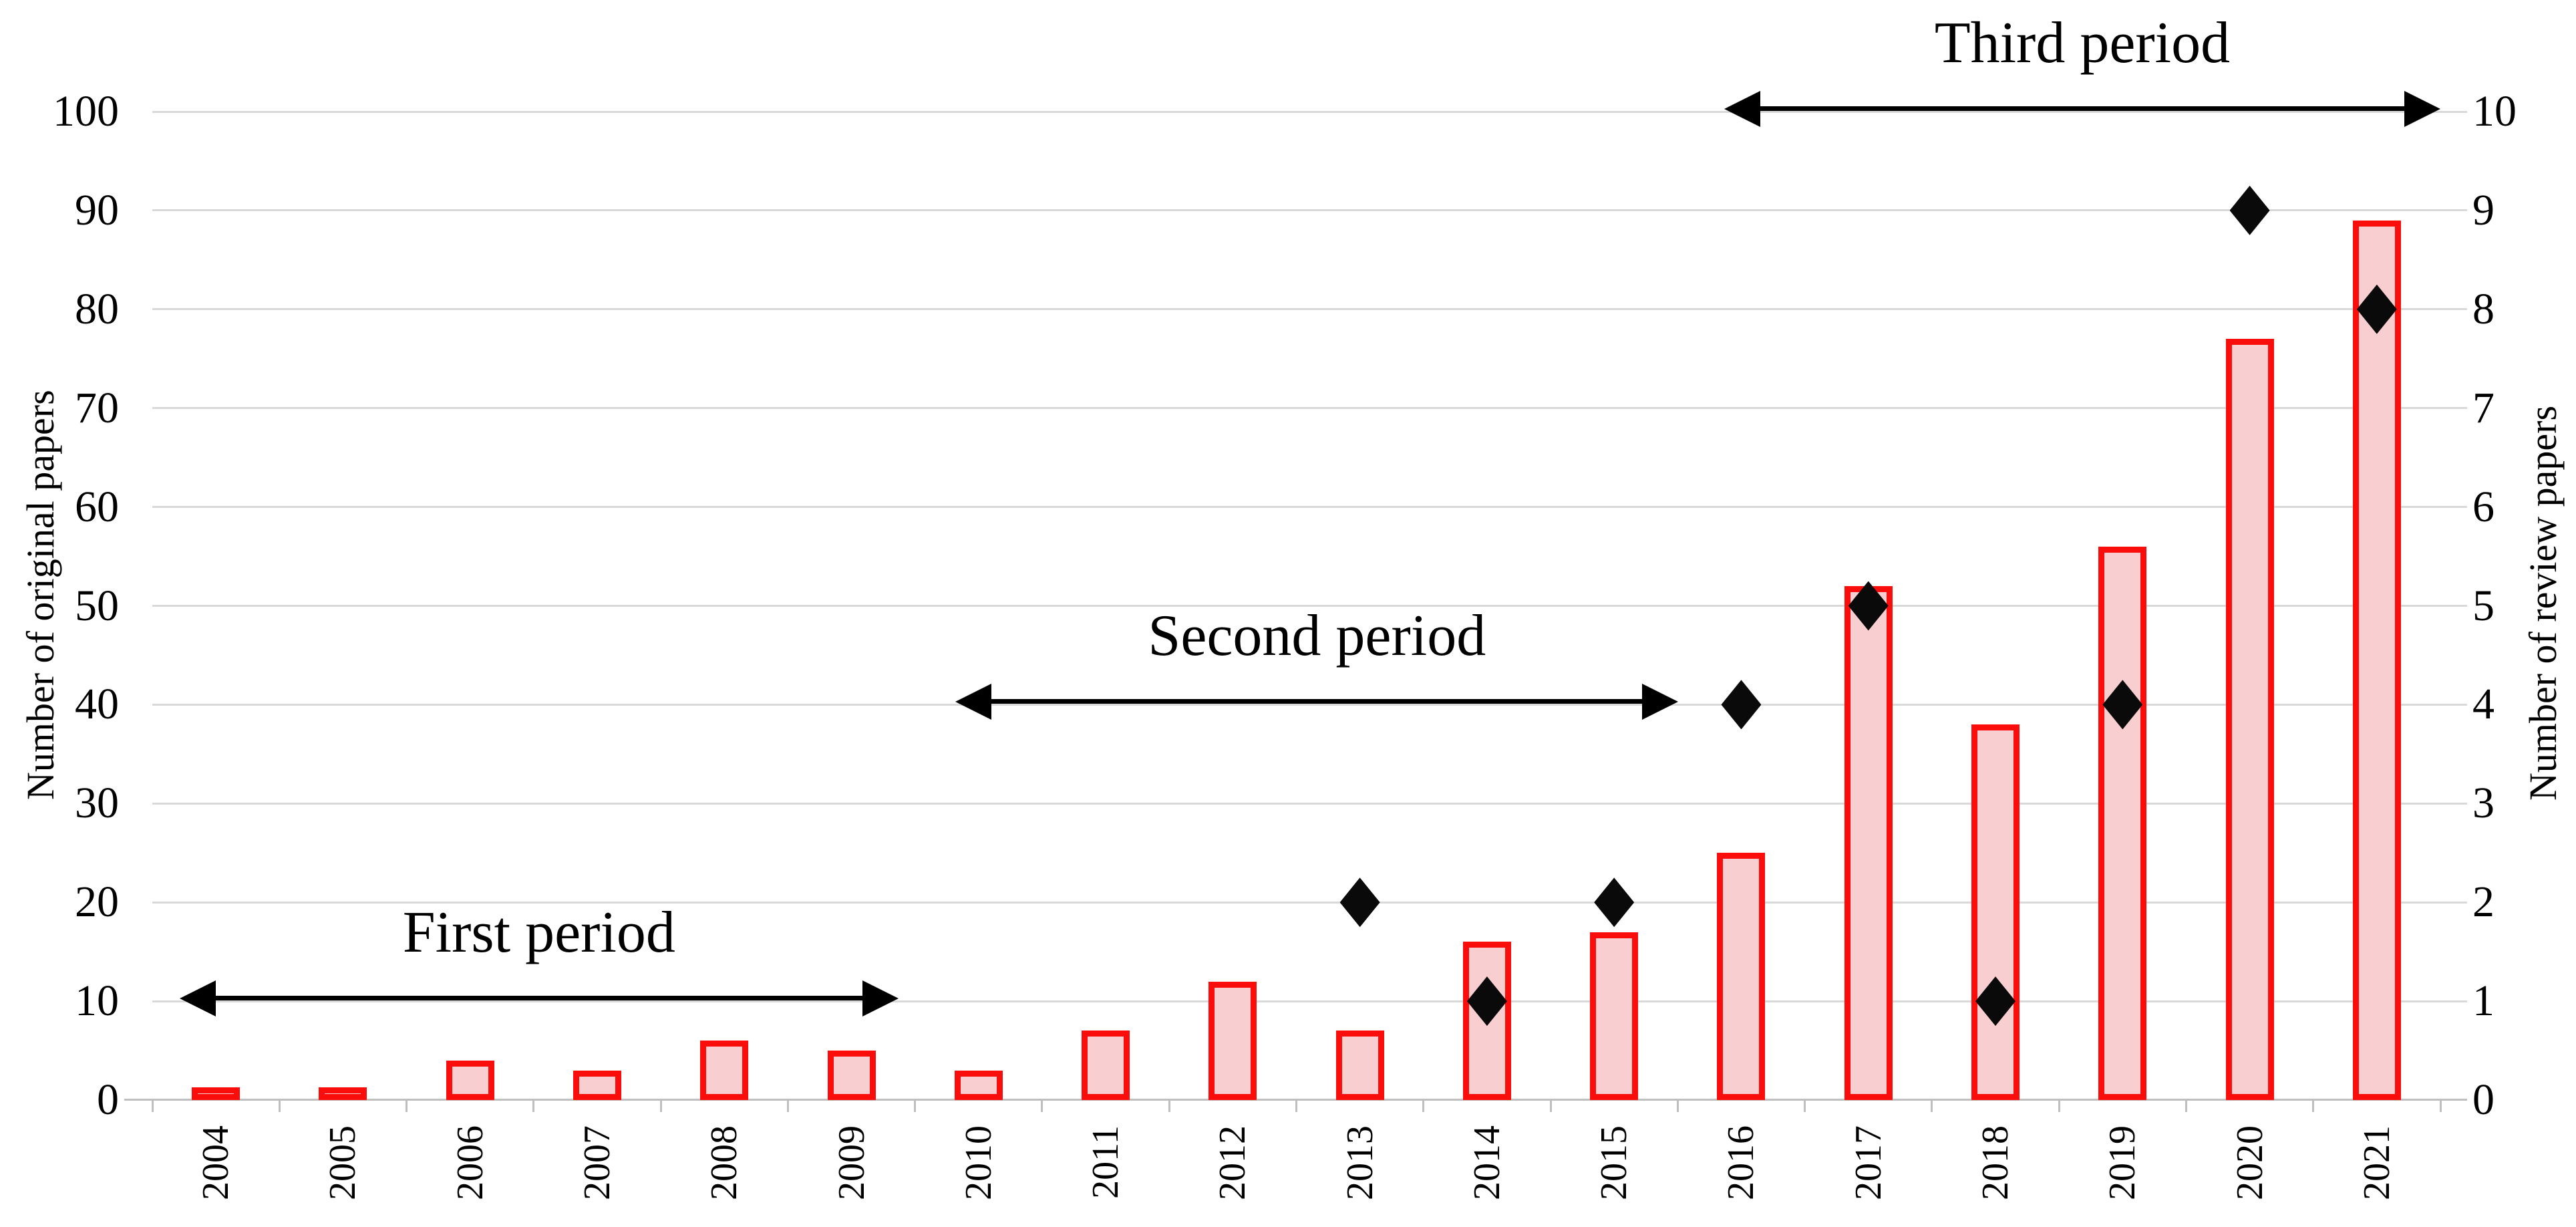 Image resolution: width=2576 pixels, height=1227 pixels. What do you see at coordinates (2483, 1001) in the screenshot?
I see `right-axis-tick-1: 1` at bounding box center [2483, 1001].